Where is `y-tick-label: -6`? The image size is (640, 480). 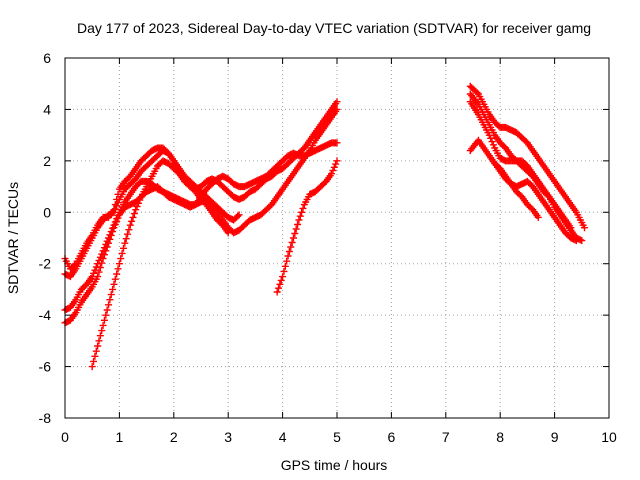 y-tick-label: -6 is located at coordinates (45, 367).